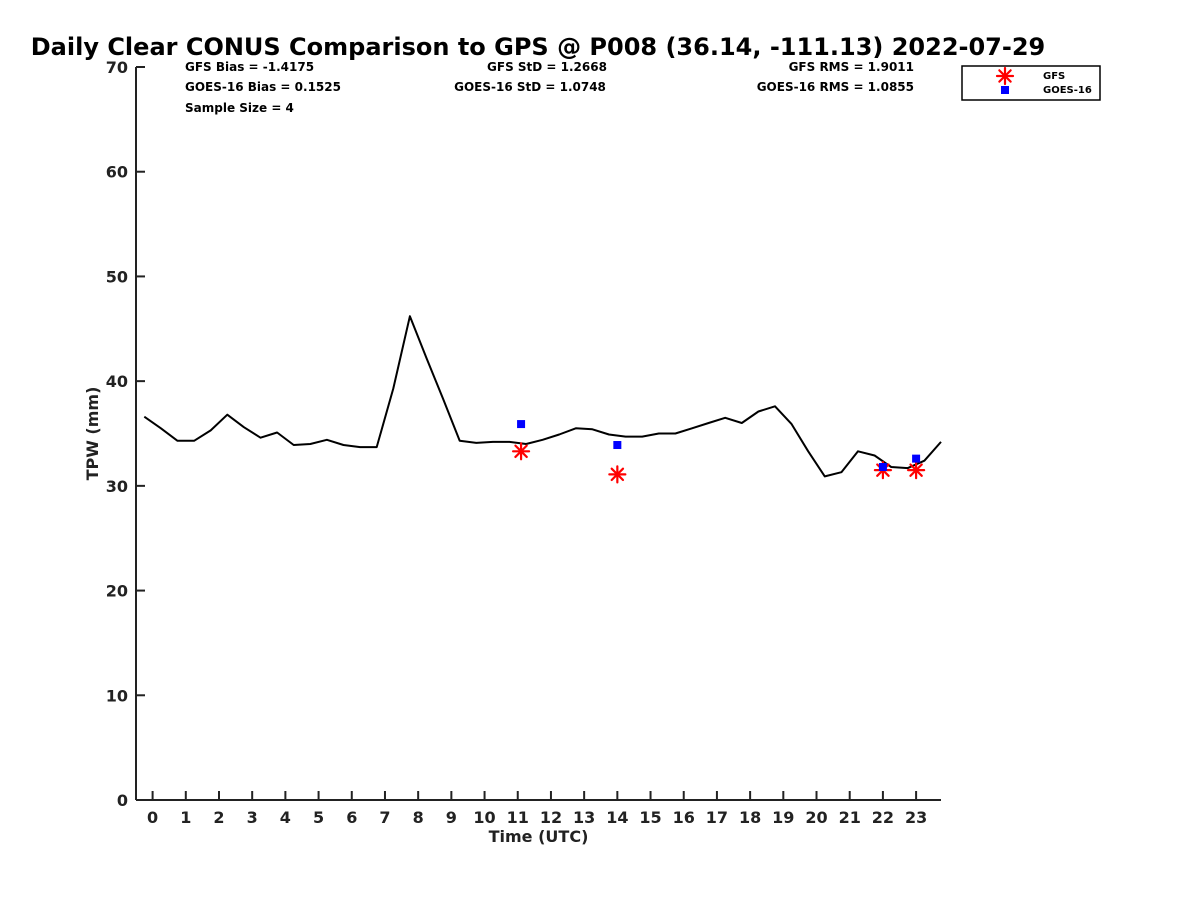  What do you see at coordinates (551, 817) in the screenshot?
I see `x-tick-label: 12` at bounding box center [551, 817].